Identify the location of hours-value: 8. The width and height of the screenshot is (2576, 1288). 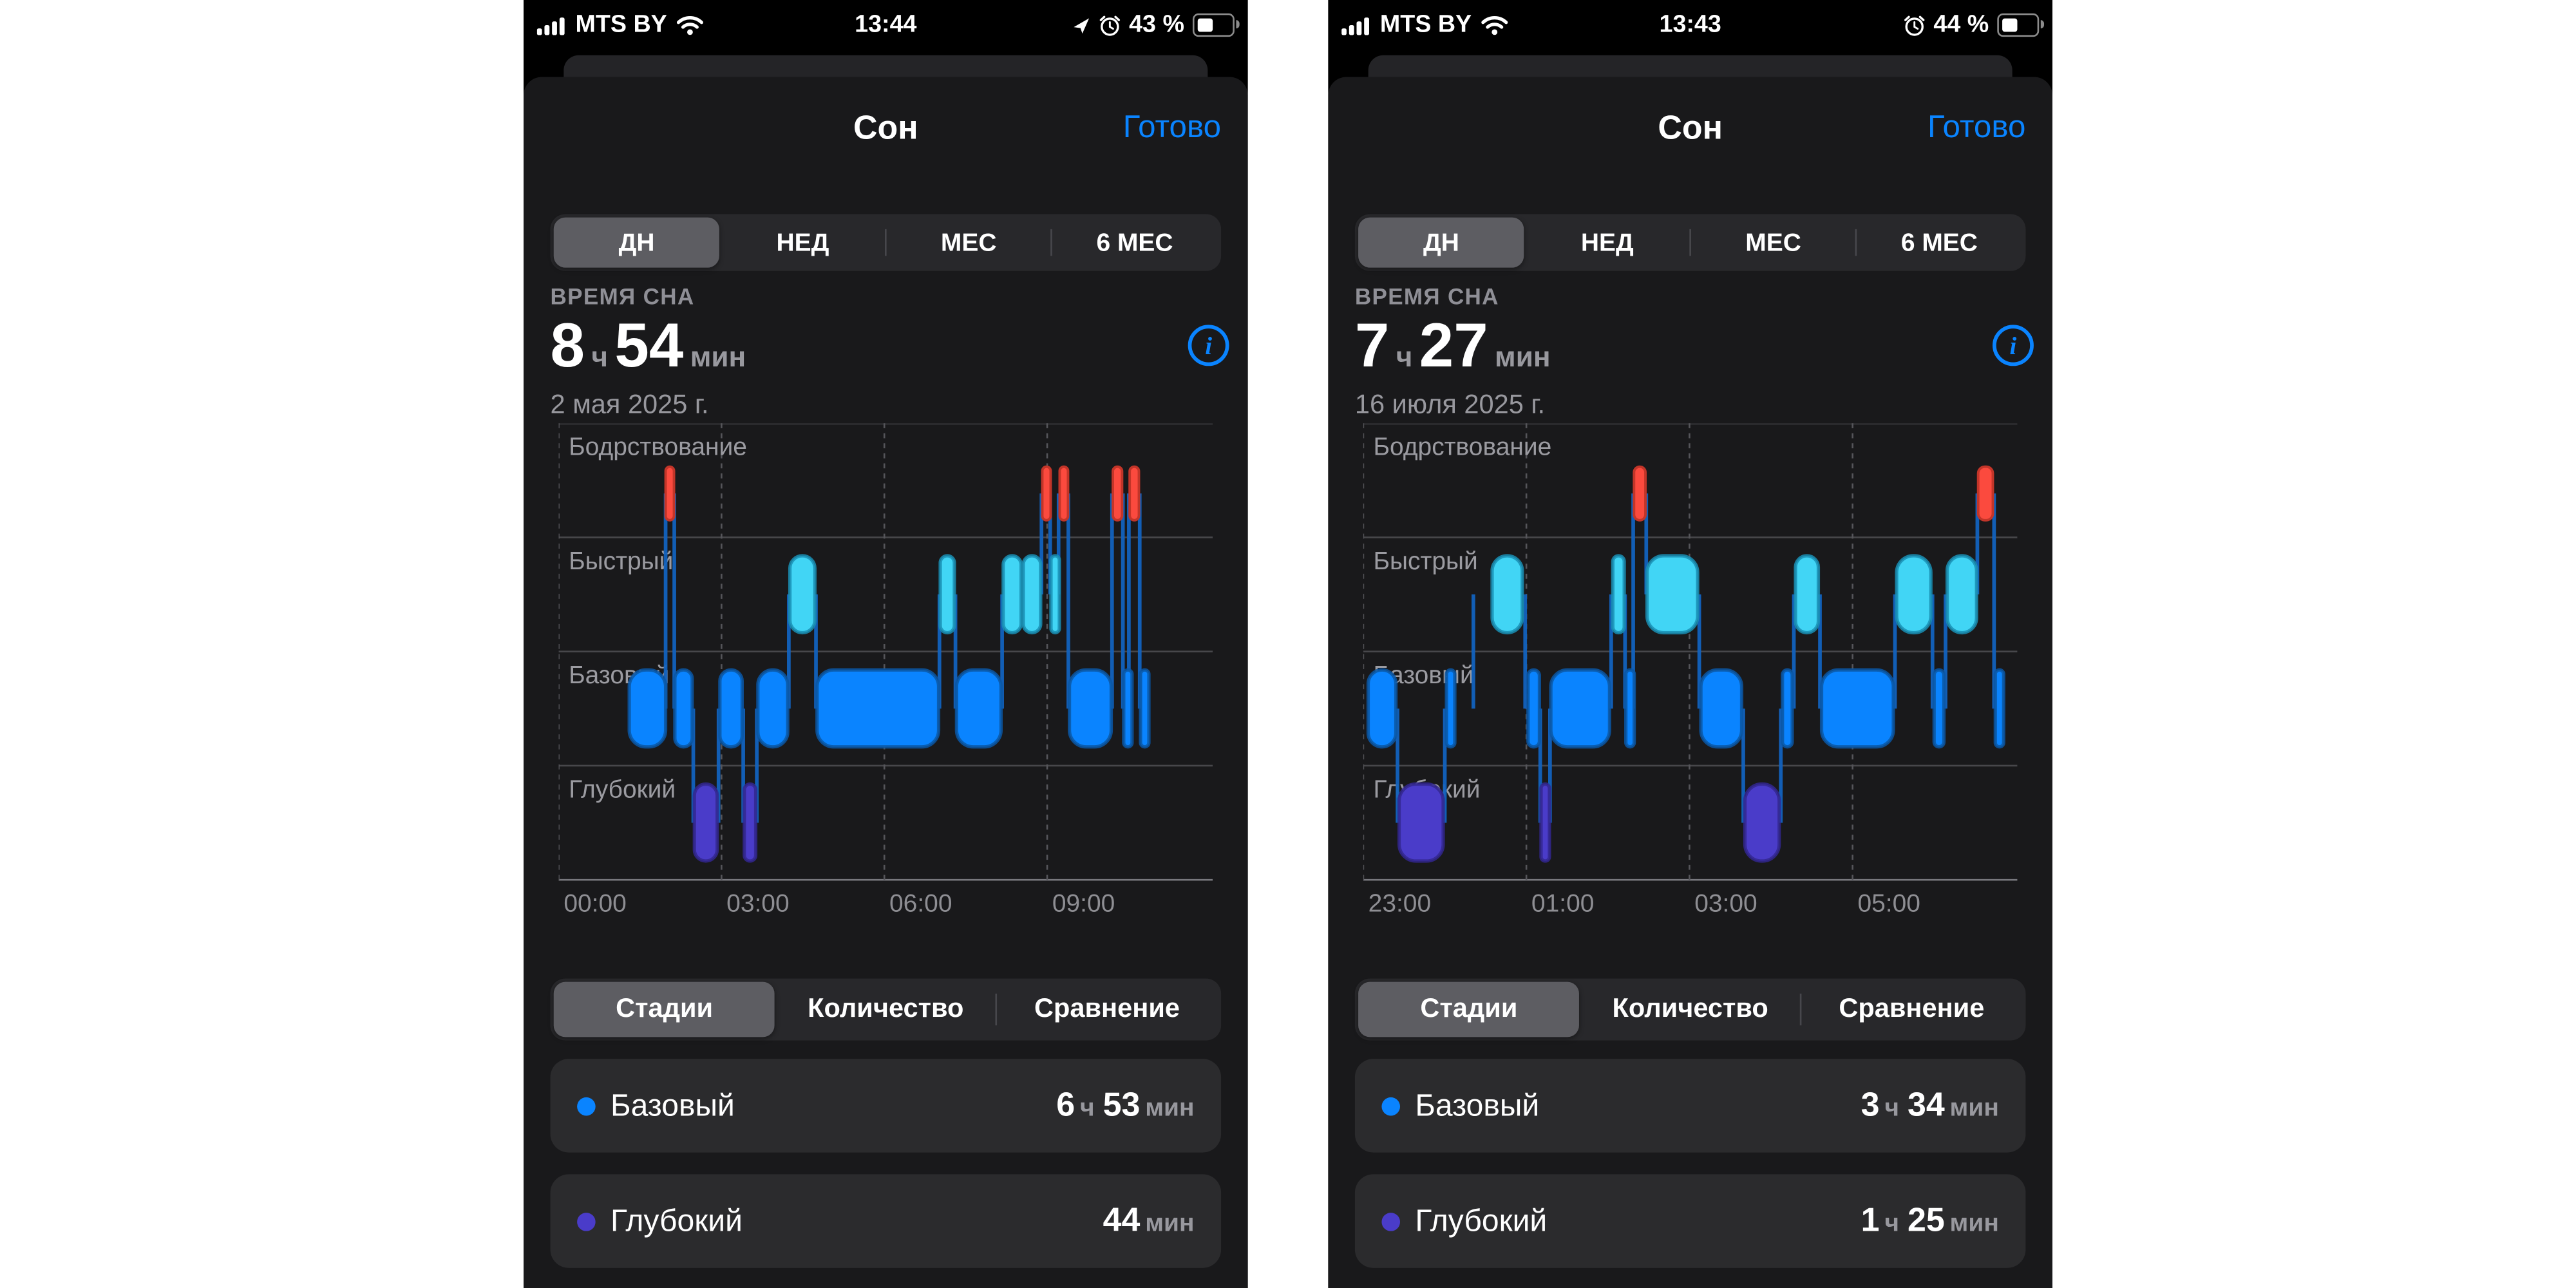
(567, 346).